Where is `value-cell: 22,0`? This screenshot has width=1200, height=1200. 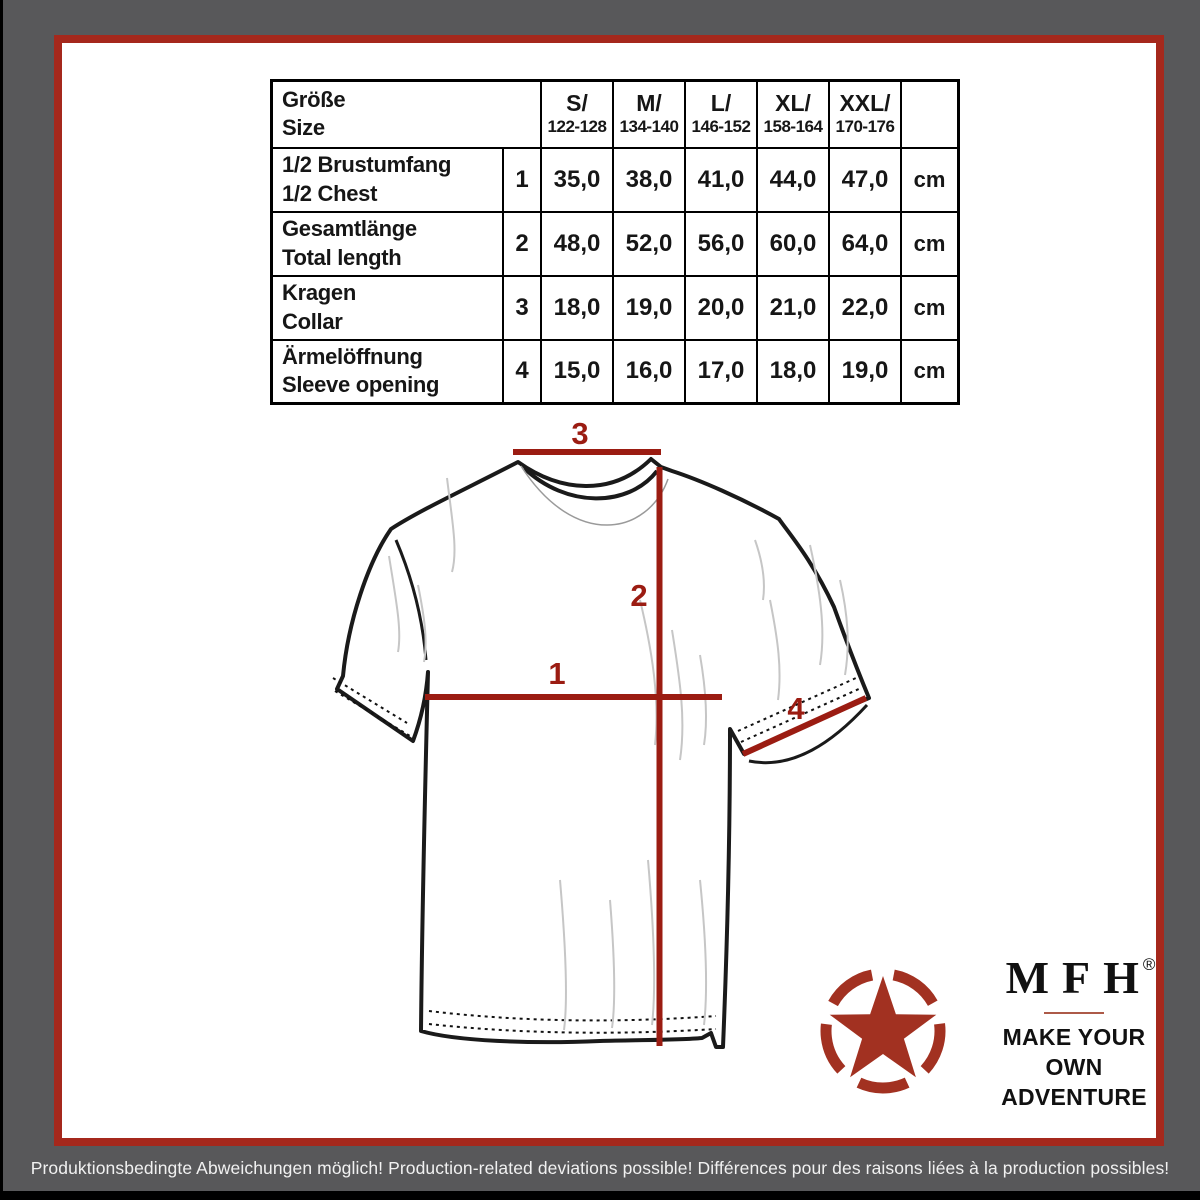 value-cell: 22,0 is located at coordinates (865, 307).